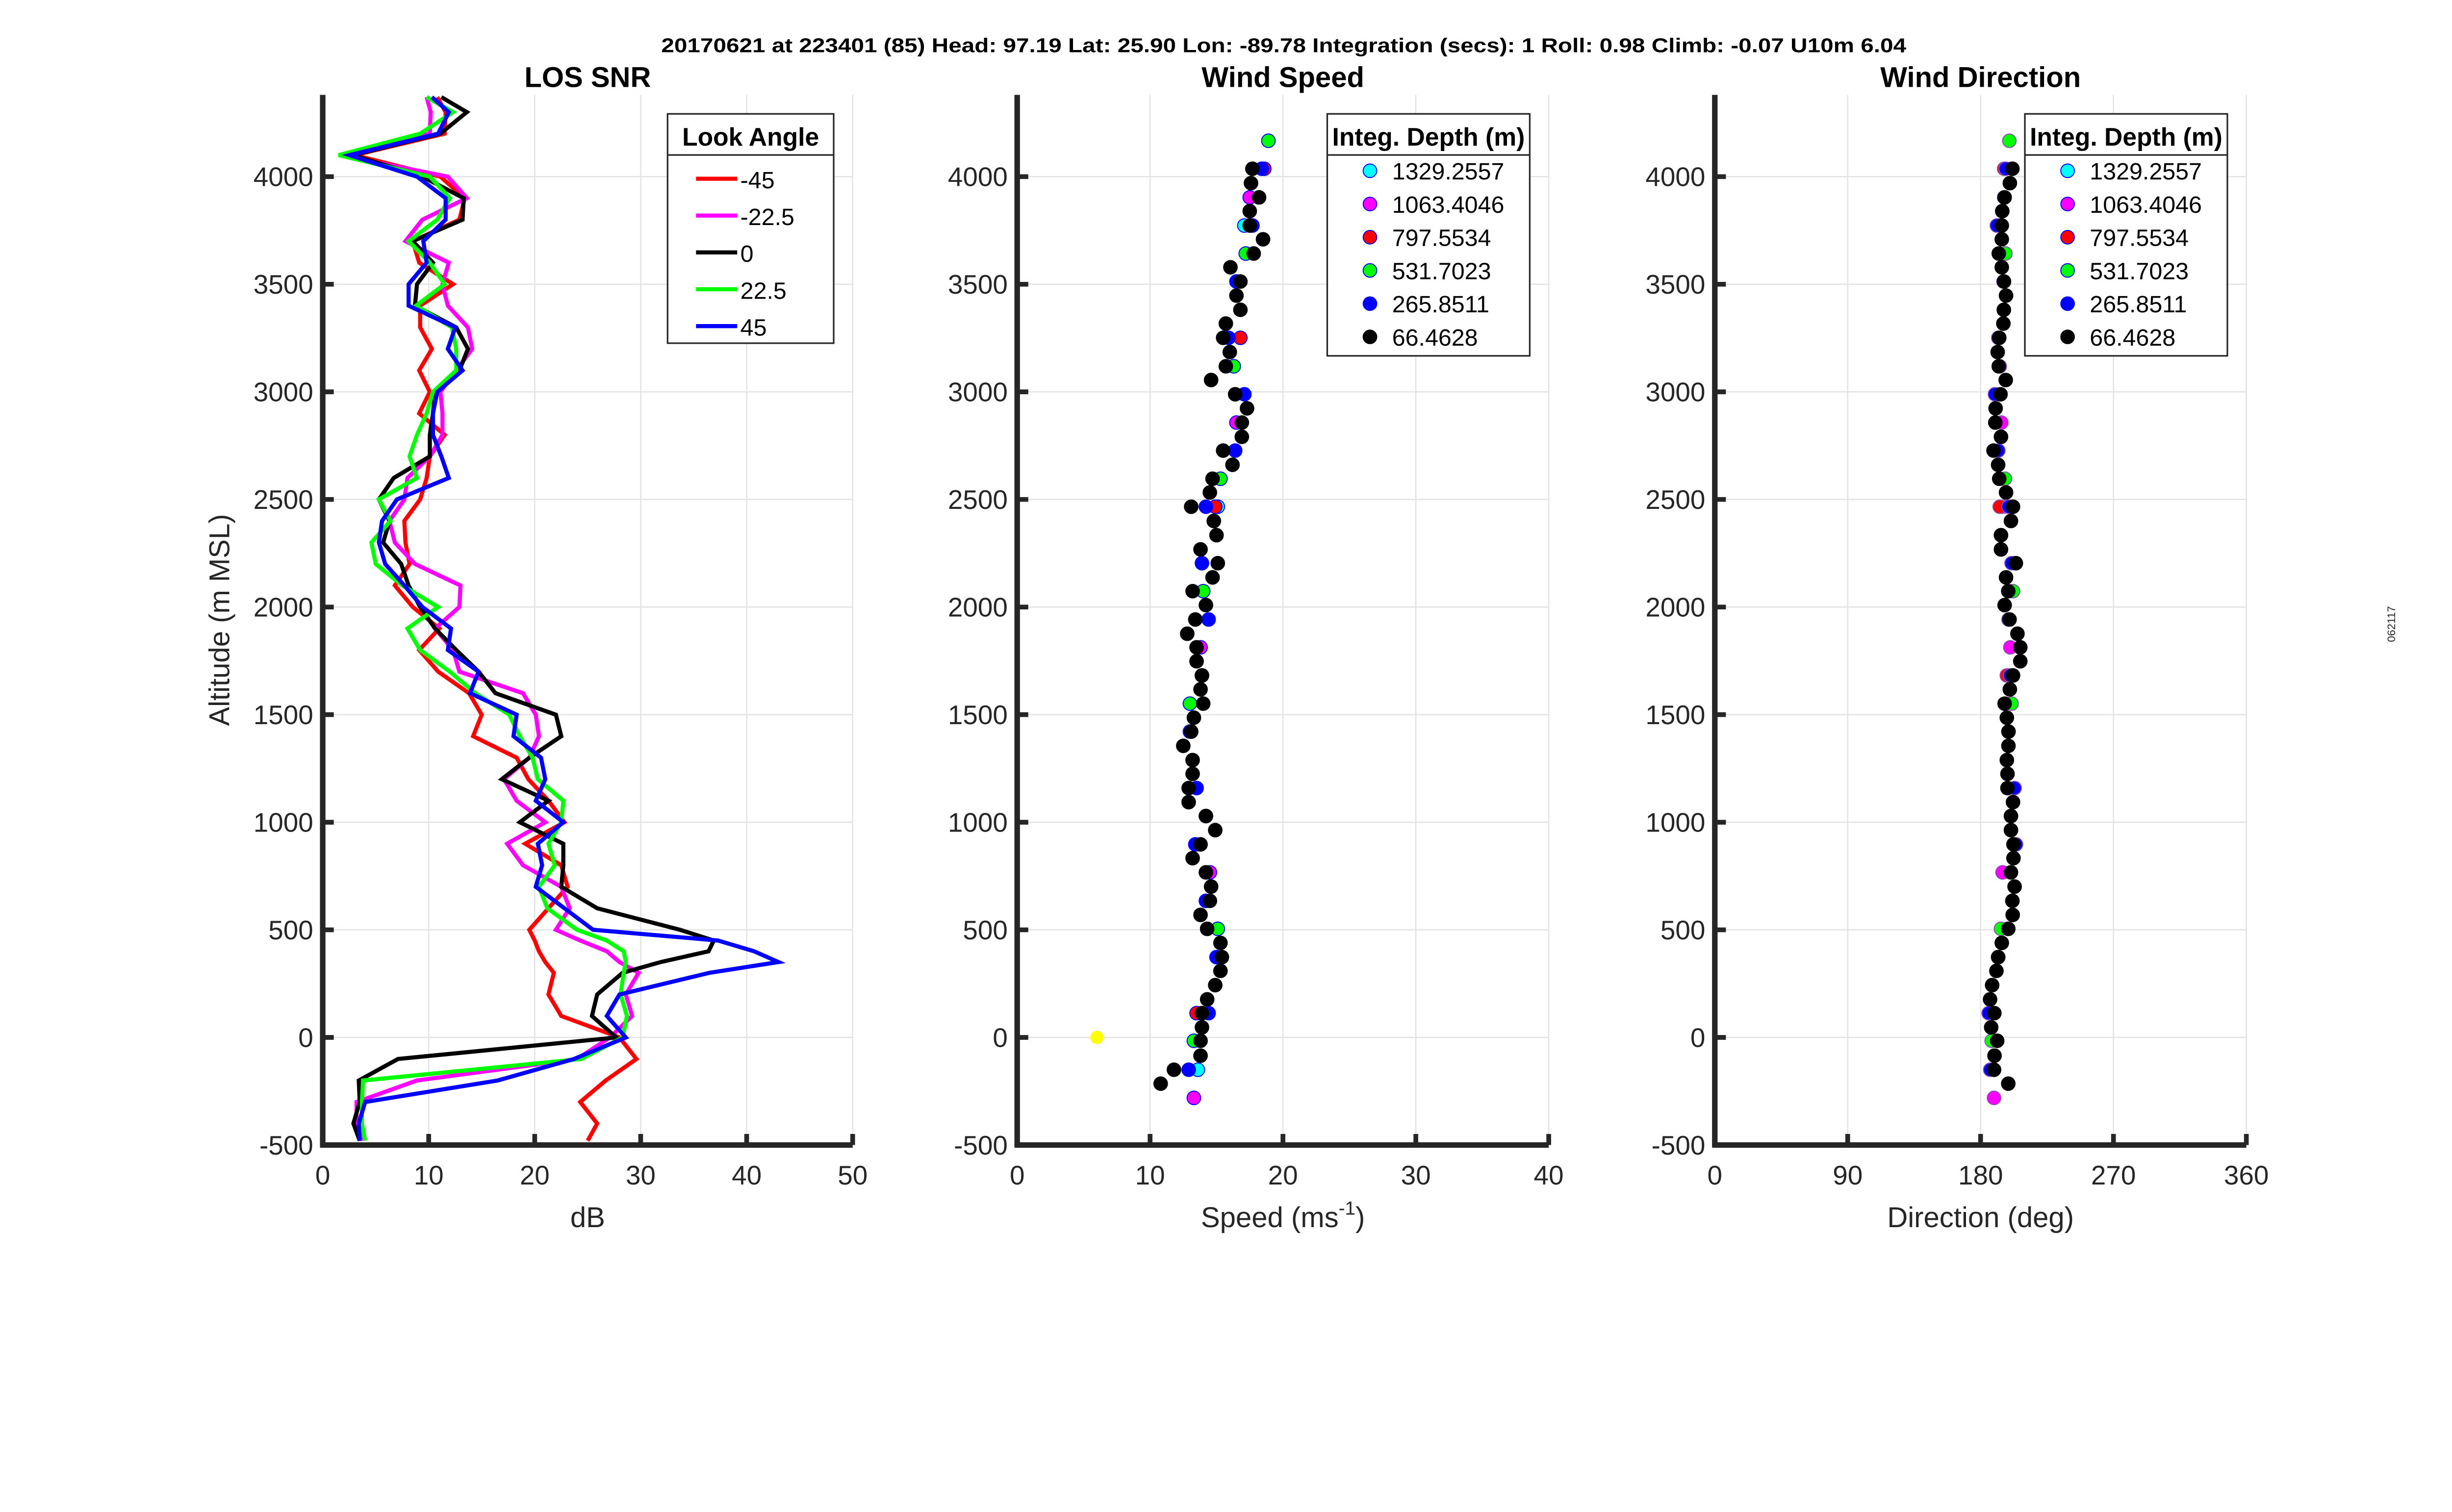 This screenshot has height=1512, width=2452. What do you see at coordinates (1000, 1037) in the screenshot?
I see `y-tick-label: 0` at bounding box center [1000, 1037].